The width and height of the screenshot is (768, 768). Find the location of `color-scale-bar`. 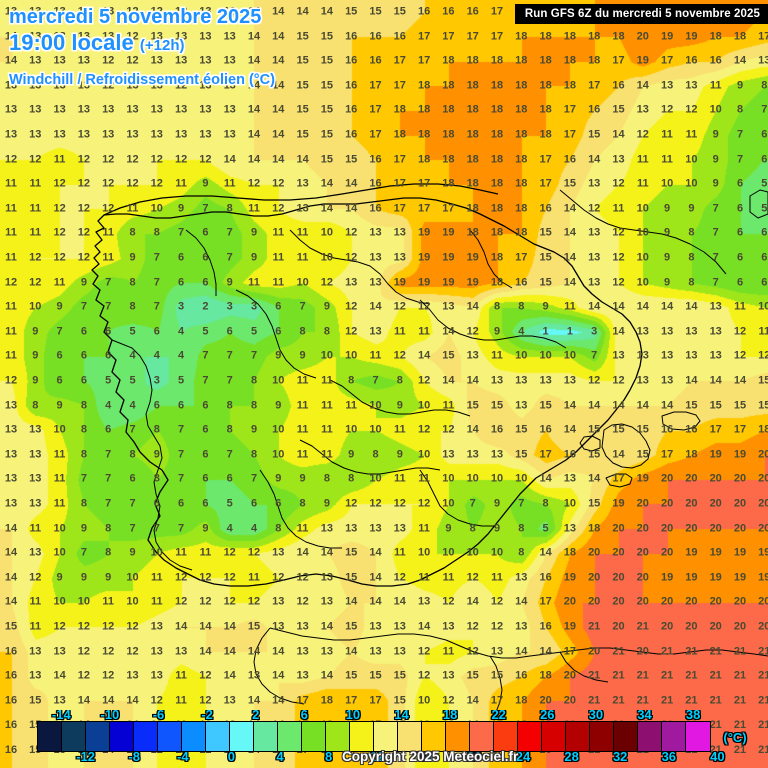

color-scale-bar is located at coordinates (374, 736).